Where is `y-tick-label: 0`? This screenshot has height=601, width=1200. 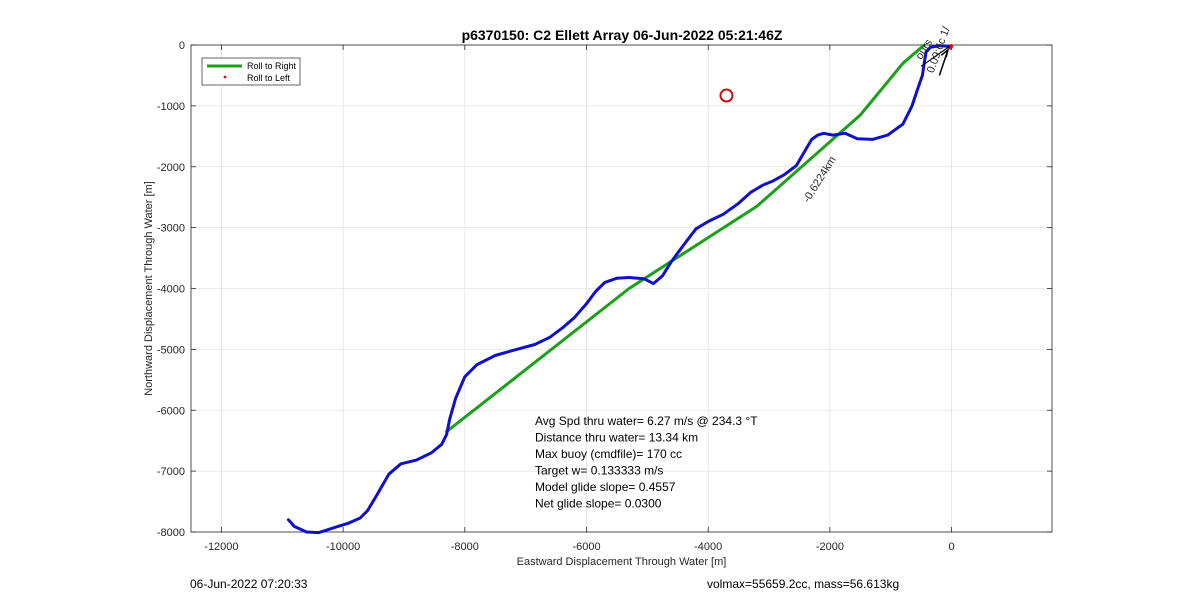 y-tick-label: 0 is located at coordinates (182, 46).